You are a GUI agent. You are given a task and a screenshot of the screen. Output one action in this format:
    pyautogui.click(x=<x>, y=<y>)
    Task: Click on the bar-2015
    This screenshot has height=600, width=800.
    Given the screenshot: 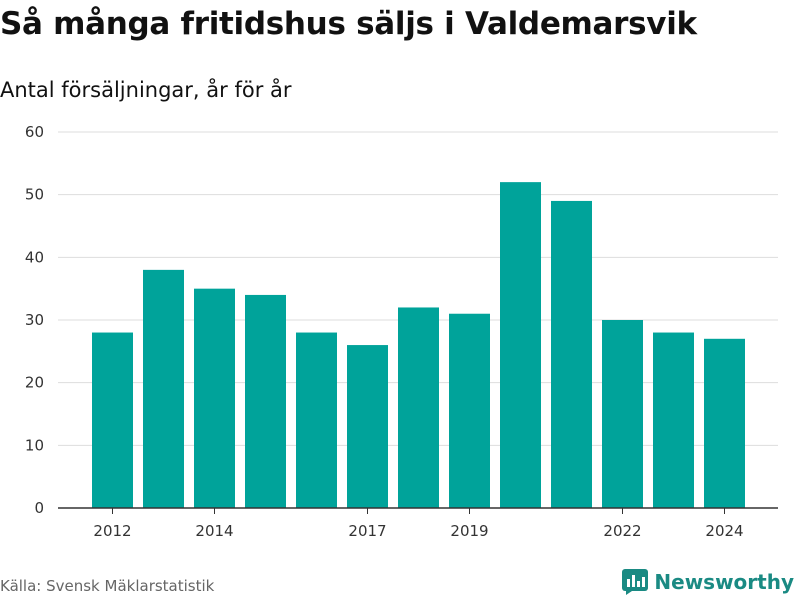 What is the action you would take?
    pyautogui.click(x=265, y=401)
    